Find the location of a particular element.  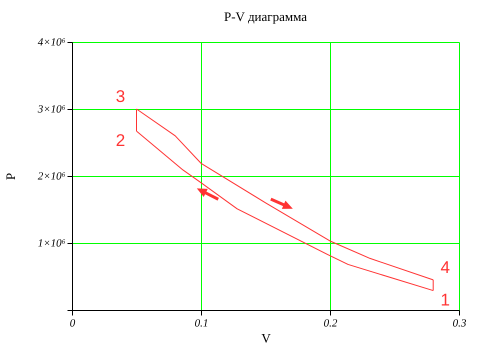

chart-title: P-V диаграмма is located at coordinates (266, 16).